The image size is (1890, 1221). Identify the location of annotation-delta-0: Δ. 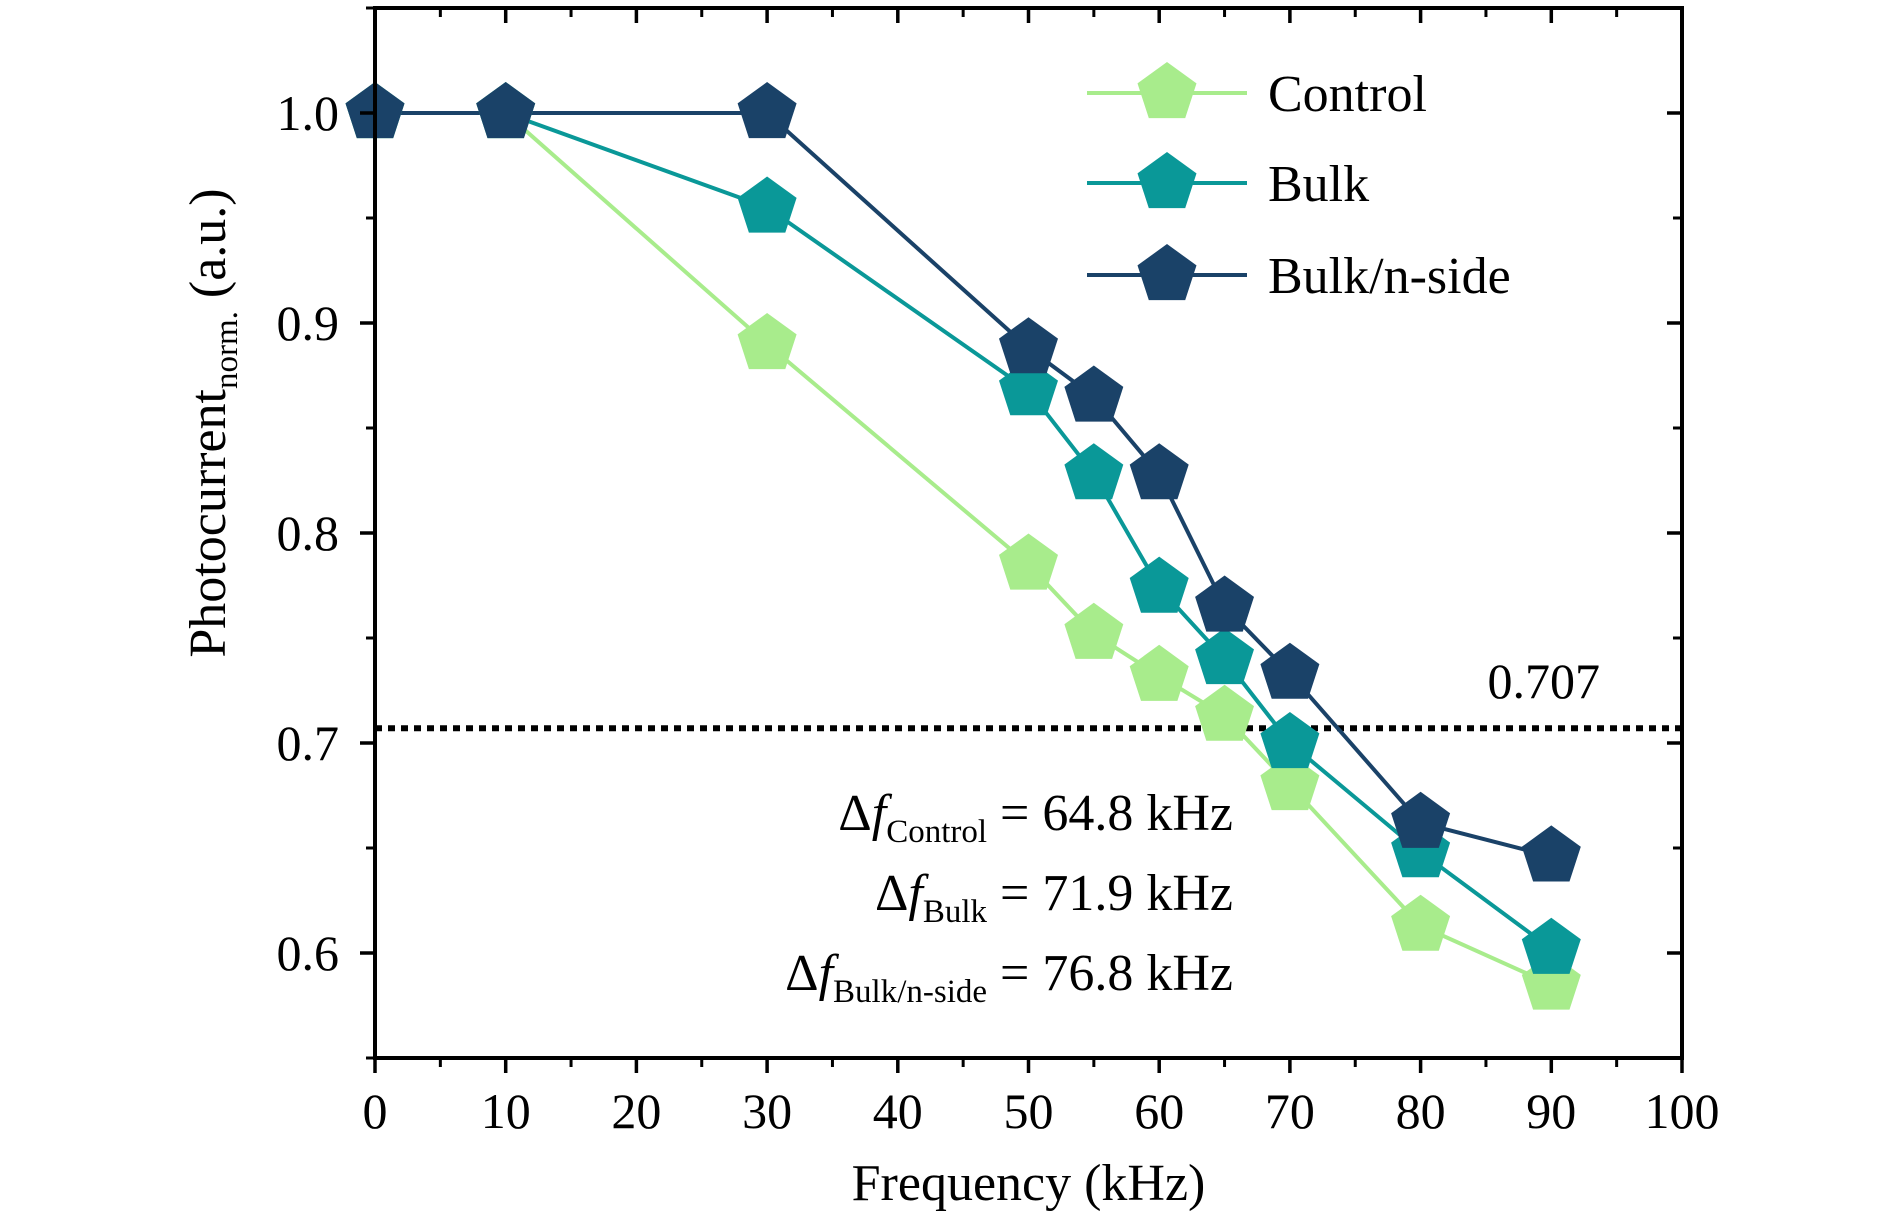
(854, 813).